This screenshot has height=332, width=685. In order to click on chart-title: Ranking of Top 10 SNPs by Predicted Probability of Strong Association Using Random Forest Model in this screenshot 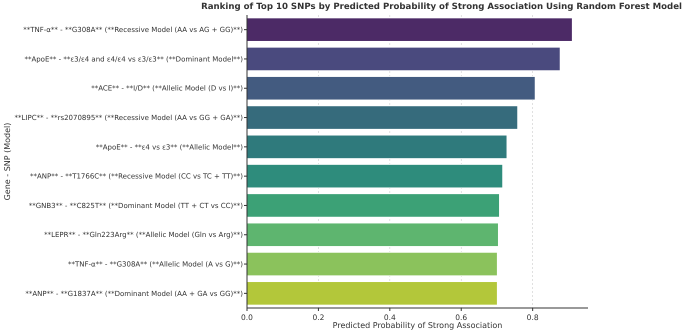, I will do `click(441, 7)`.